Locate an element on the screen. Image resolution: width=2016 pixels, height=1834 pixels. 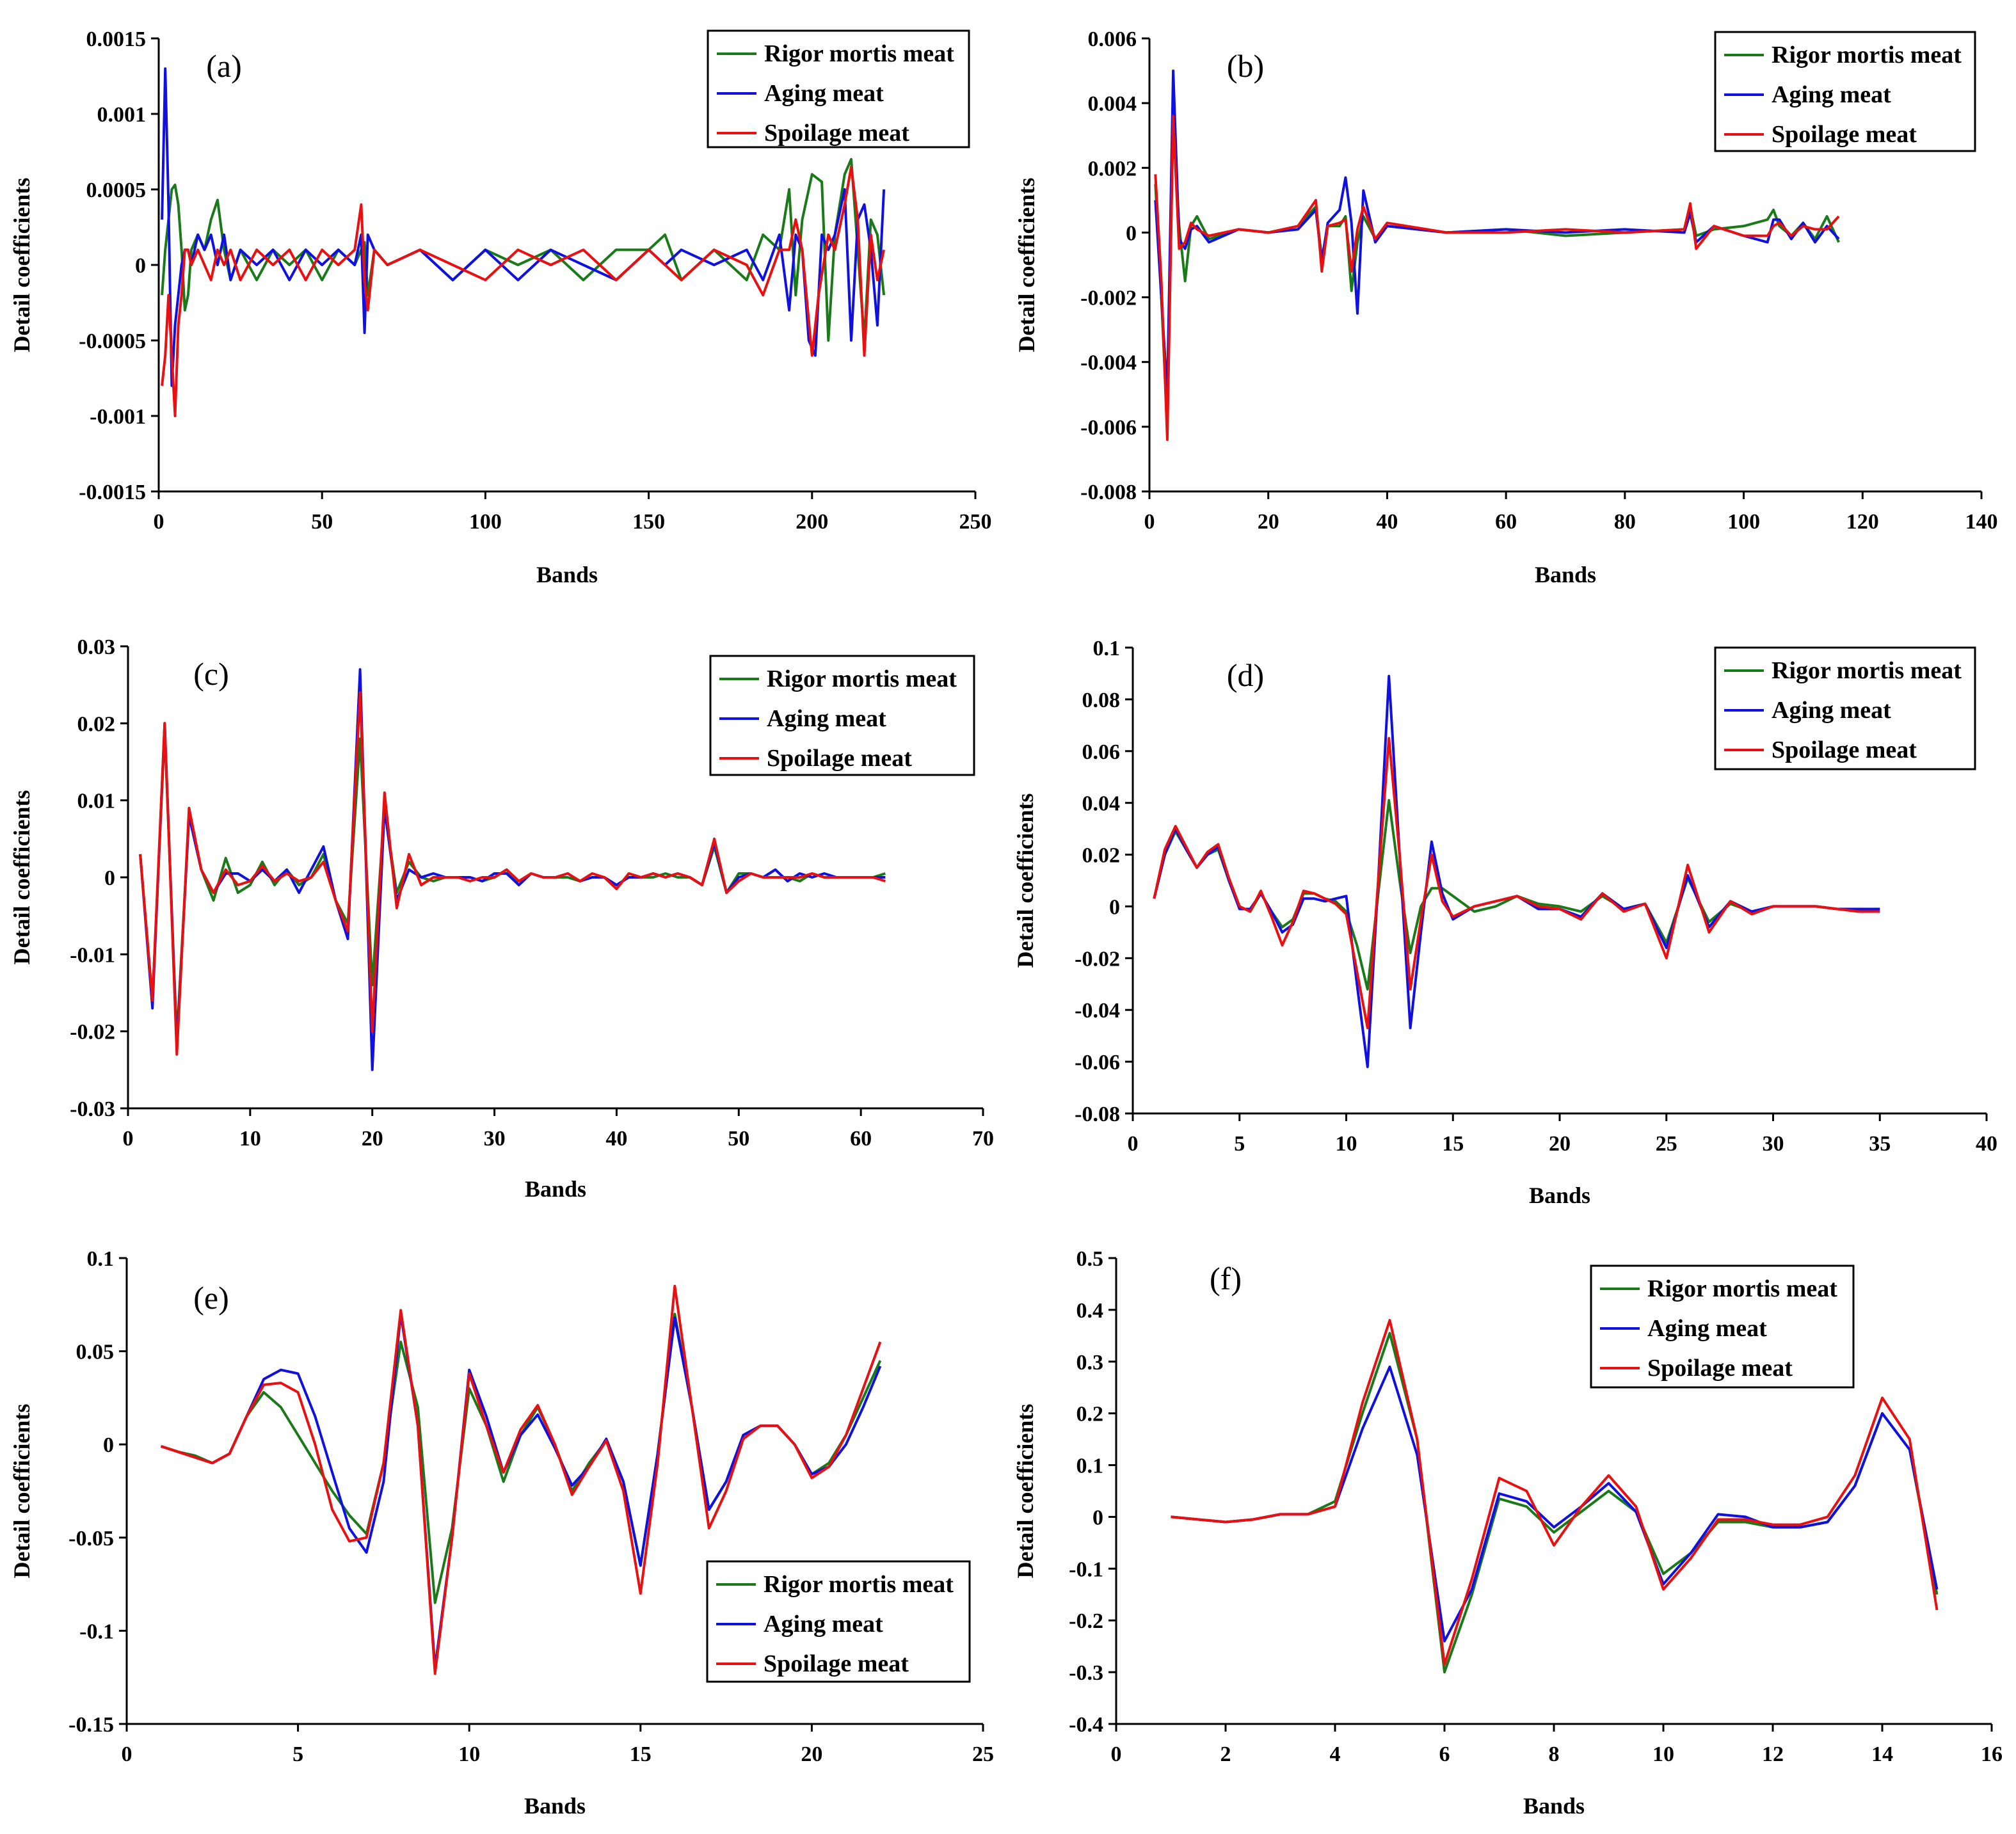
chart-4-xtick-label: 20 is located at coordinates (811, 1754).